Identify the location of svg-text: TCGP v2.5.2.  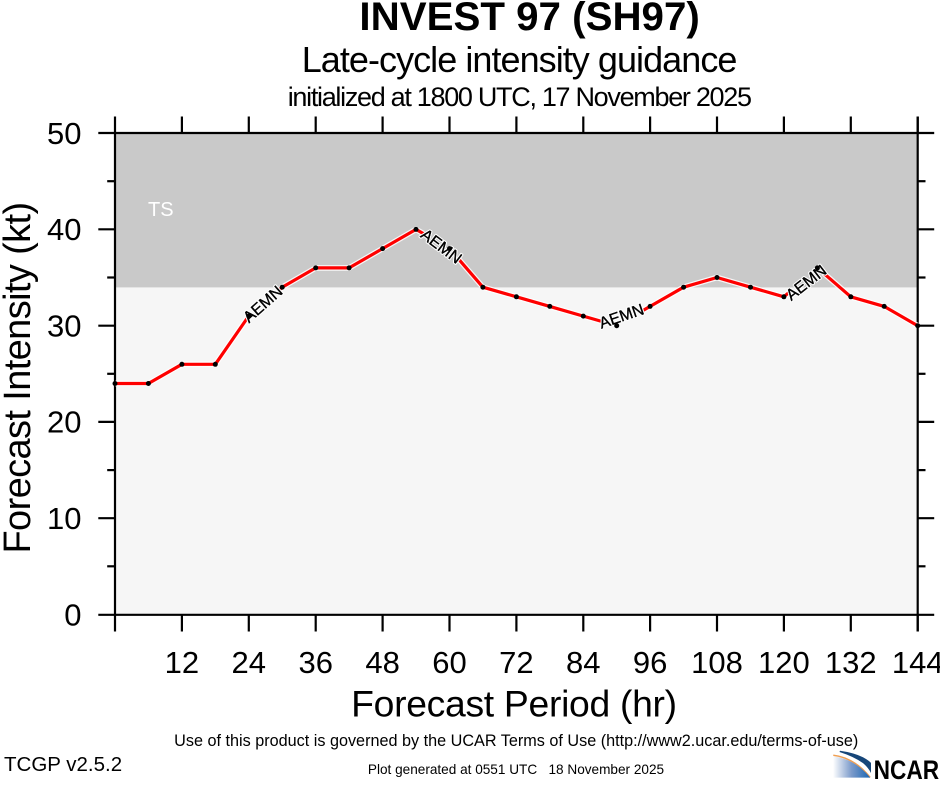
(63, 764).